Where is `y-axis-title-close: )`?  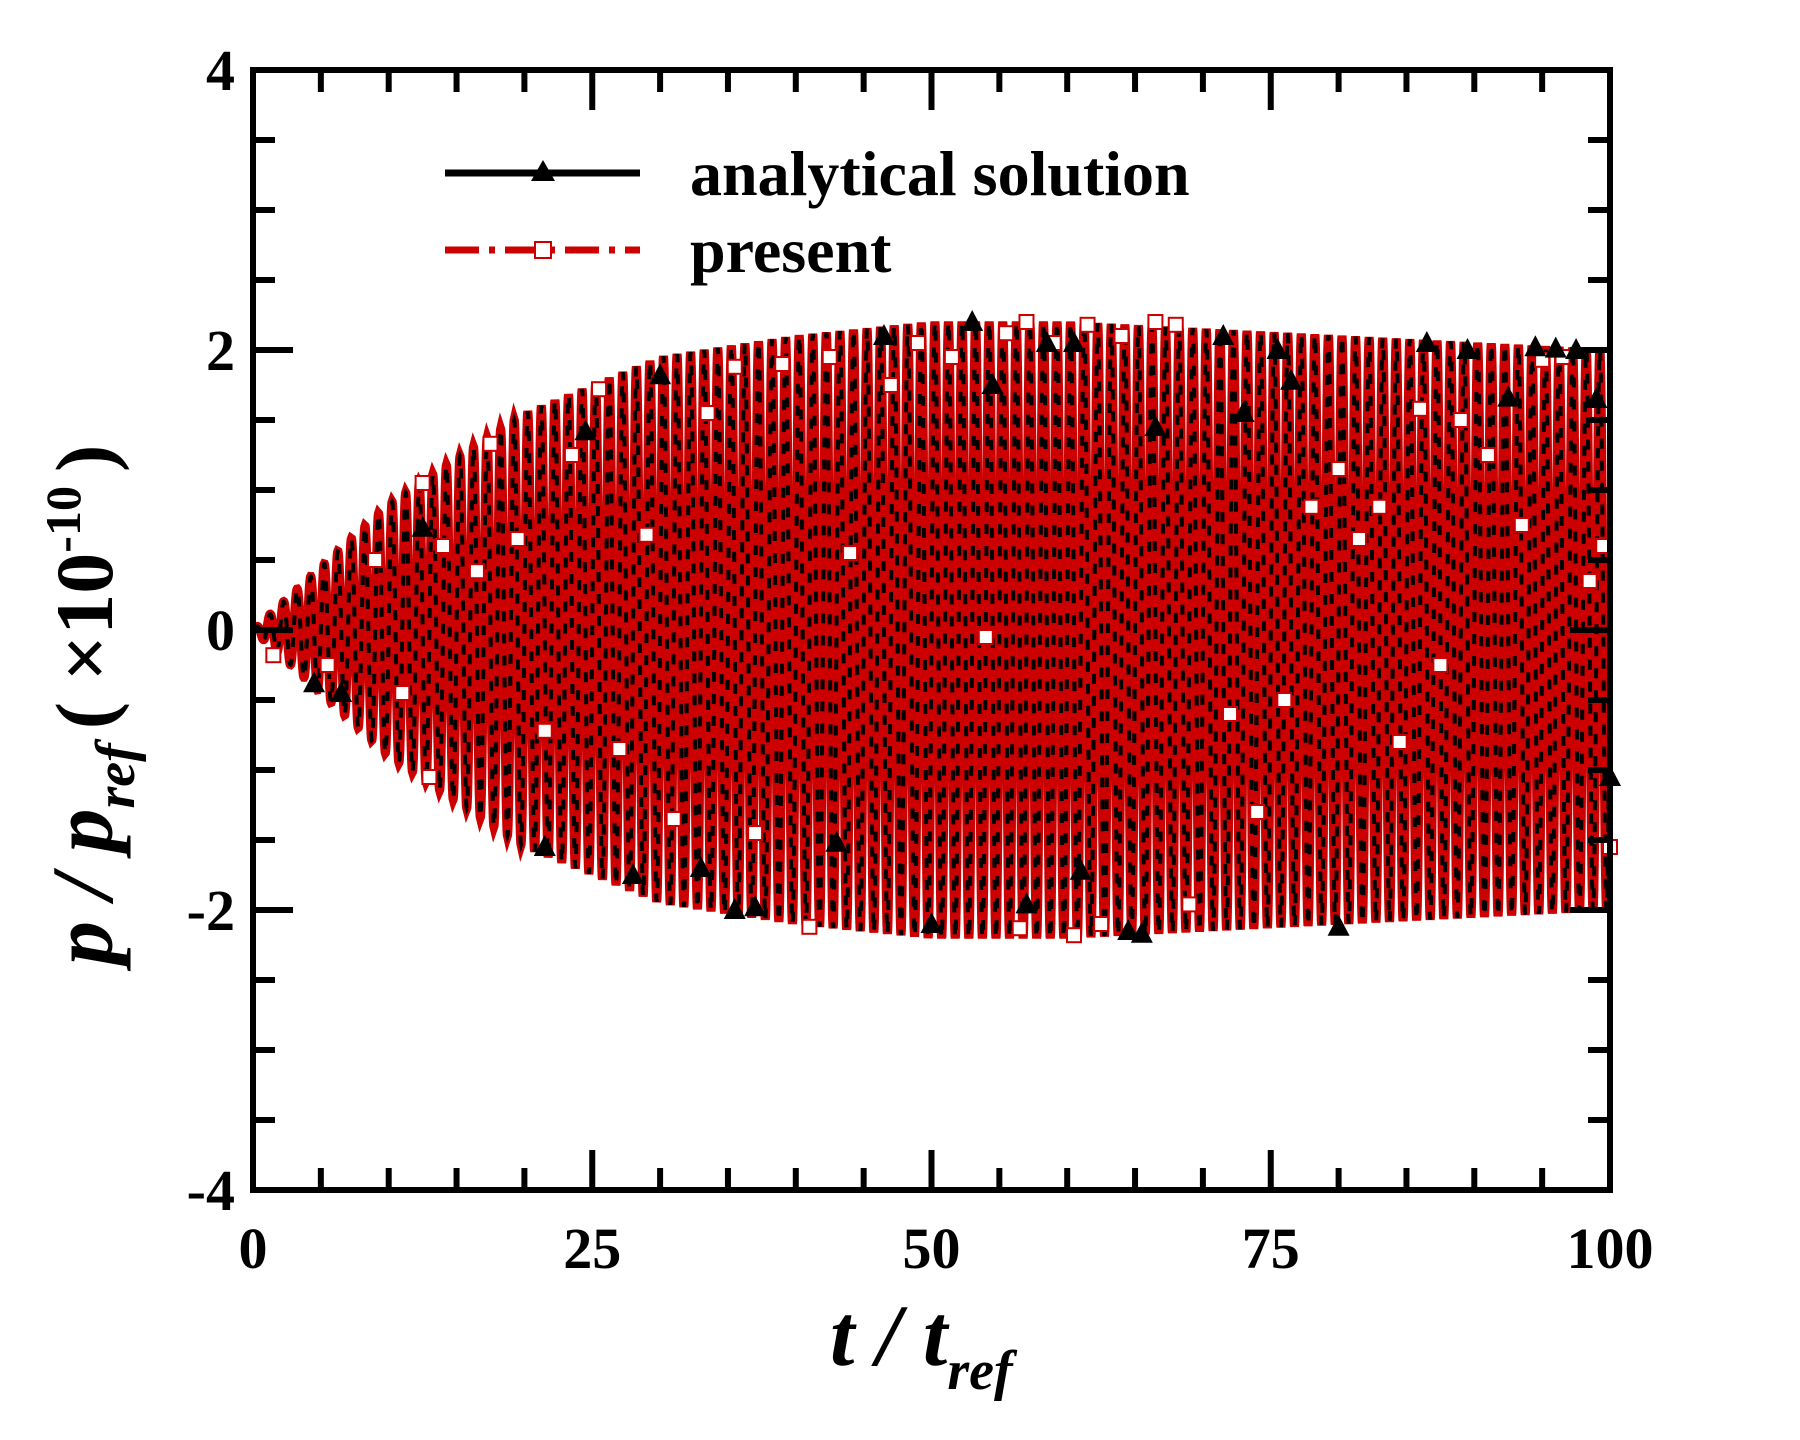 y-axis-title-close: ) is located at coordinates (84, 458).